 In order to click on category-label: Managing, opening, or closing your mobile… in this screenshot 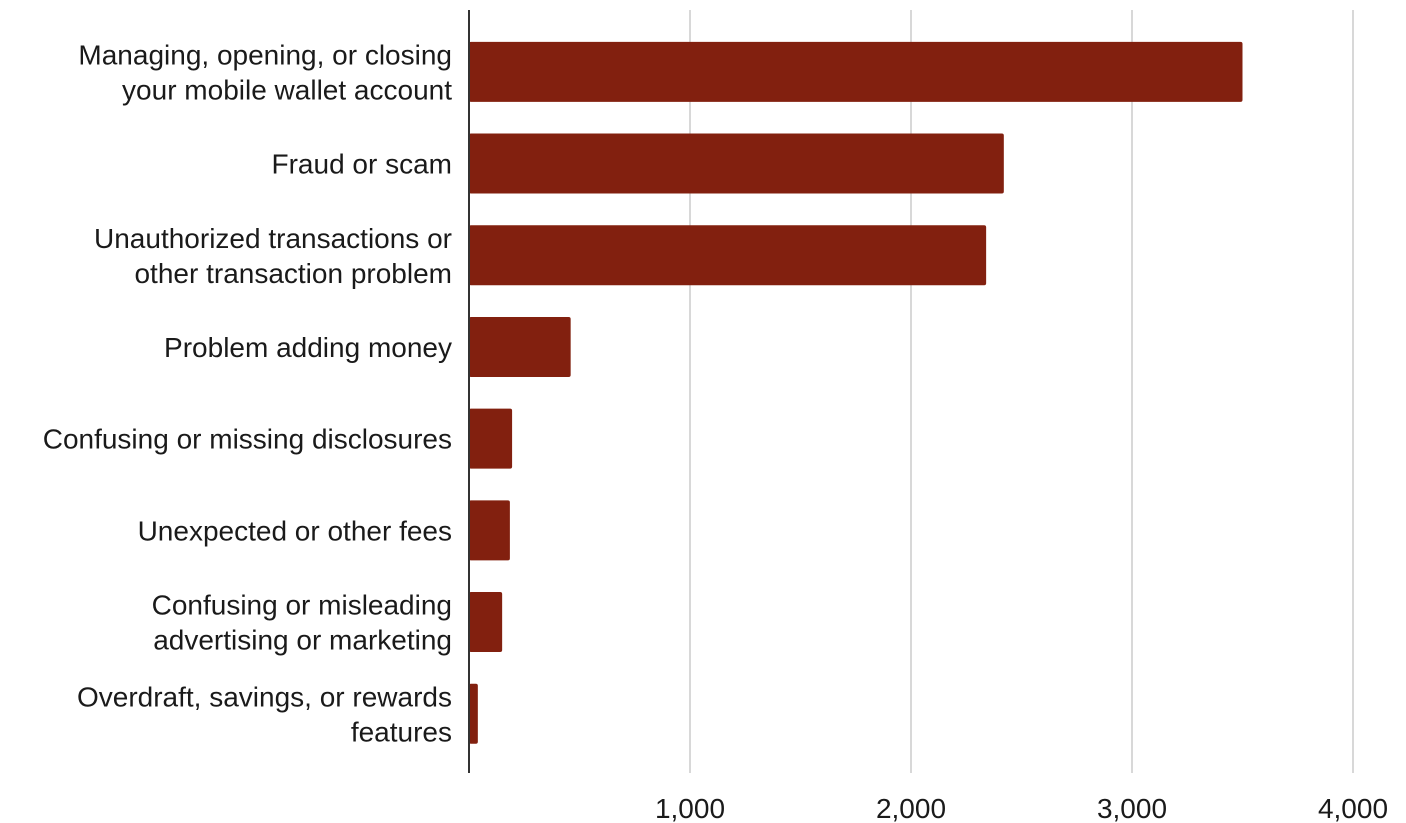, I will do `click(265, 72)`.